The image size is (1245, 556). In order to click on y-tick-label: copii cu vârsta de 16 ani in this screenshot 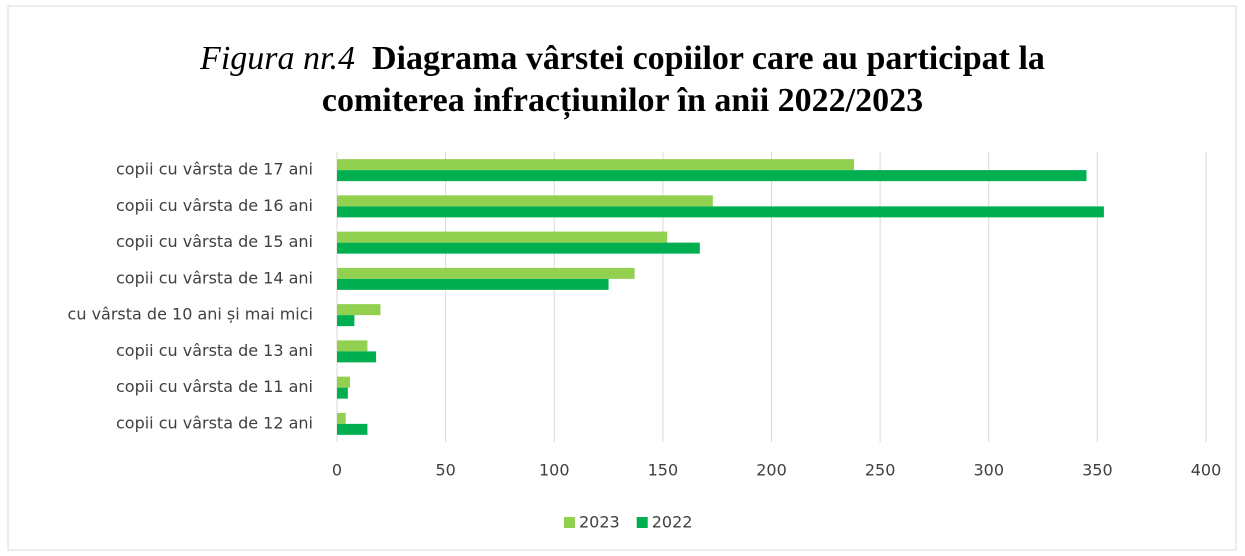, I will do `click(214, 205)`.